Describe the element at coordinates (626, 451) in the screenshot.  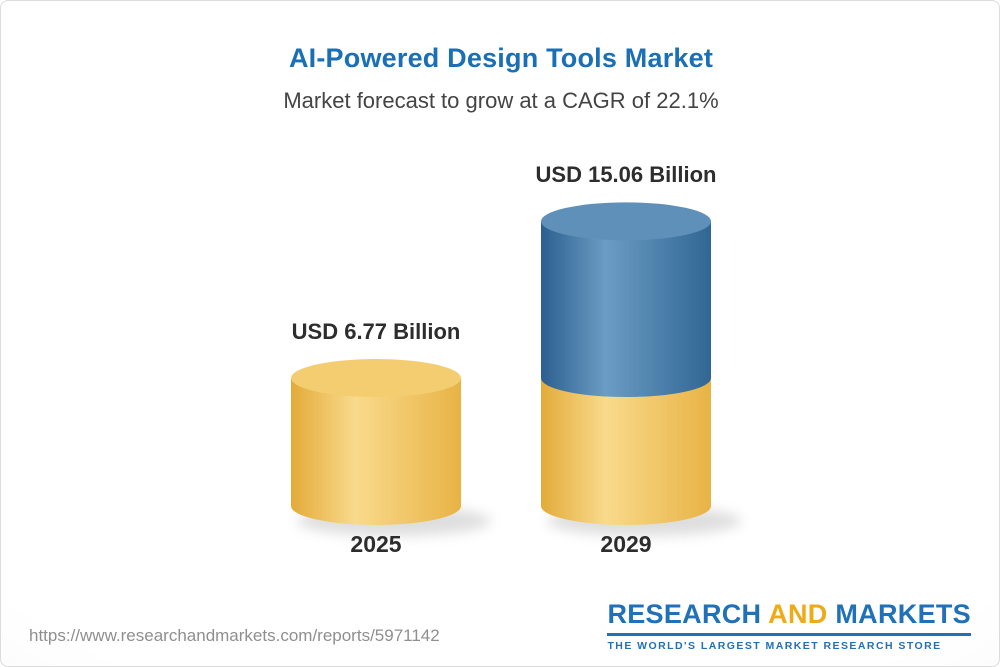
I see `bar-segment-2029-gold` at that location.